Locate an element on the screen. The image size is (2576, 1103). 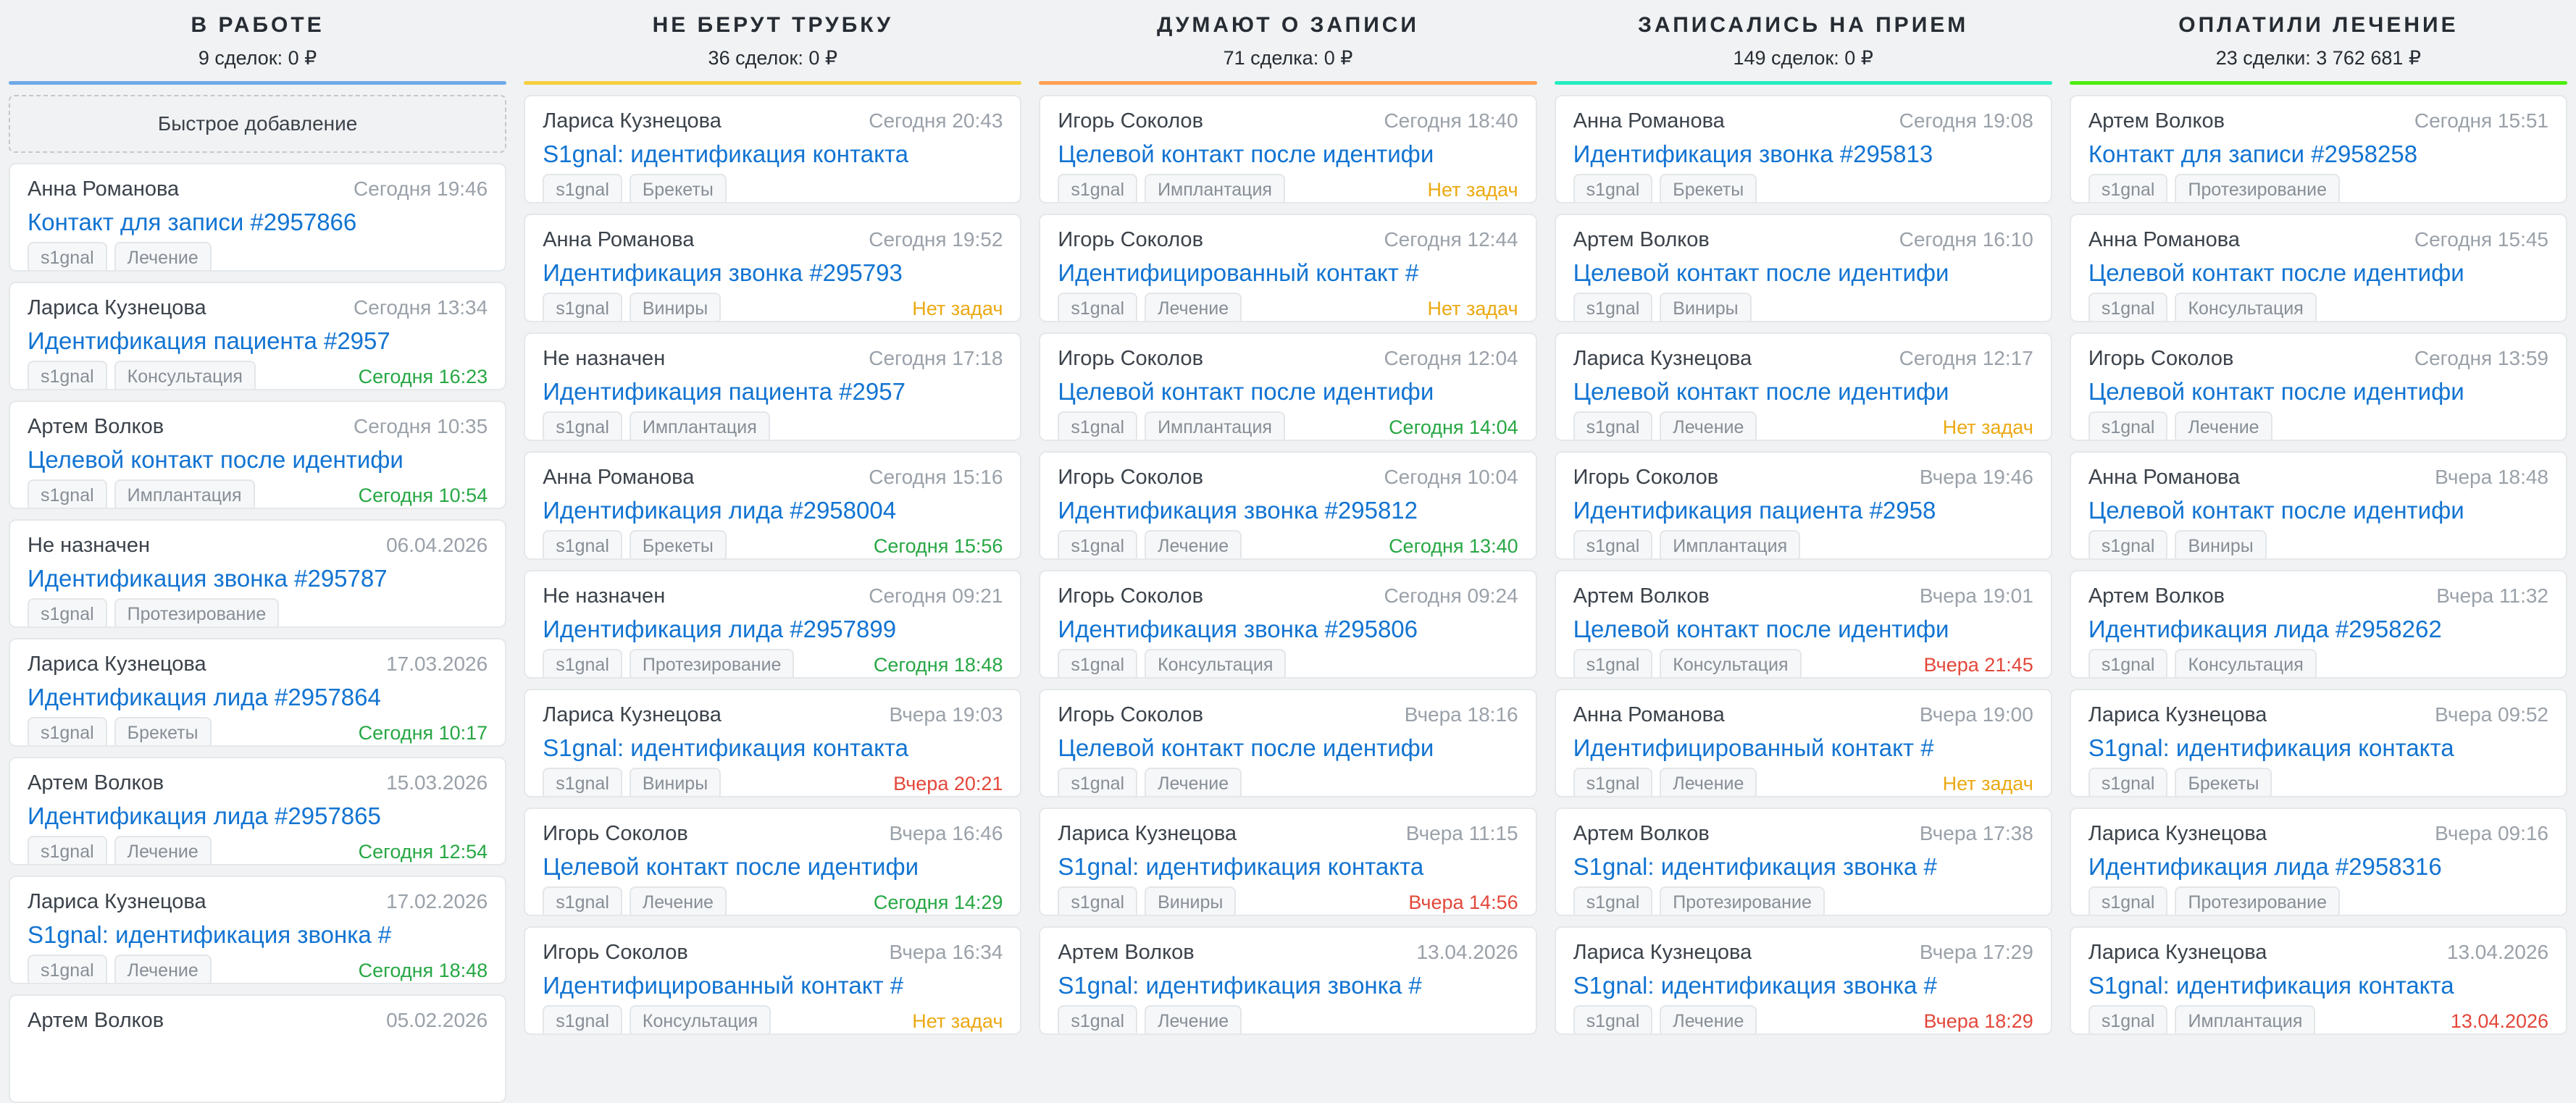
deal-card: Артем Волков 05.02.2026 is located at coordinates (258, 1048).